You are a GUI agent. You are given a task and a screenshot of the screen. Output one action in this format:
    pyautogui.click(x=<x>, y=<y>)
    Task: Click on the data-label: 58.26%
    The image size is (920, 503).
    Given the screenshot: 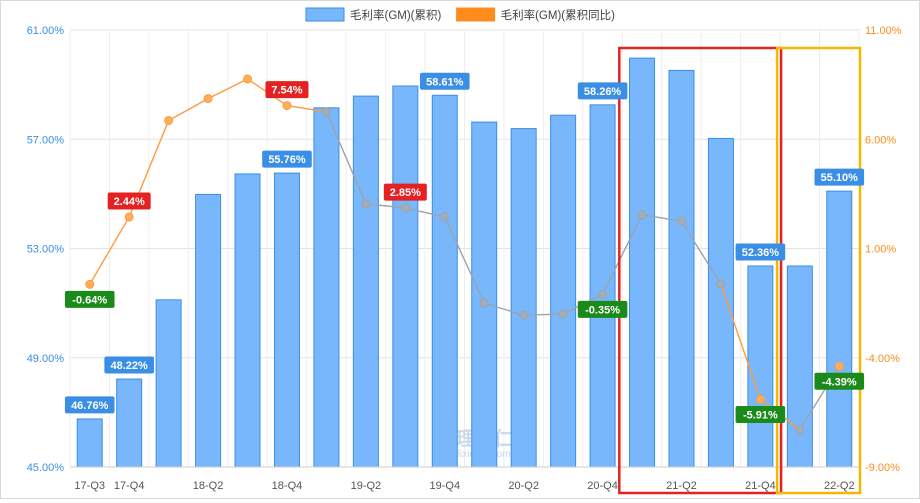 What is the action you would take?
    pyautogui.click(x=603, y=92)
    